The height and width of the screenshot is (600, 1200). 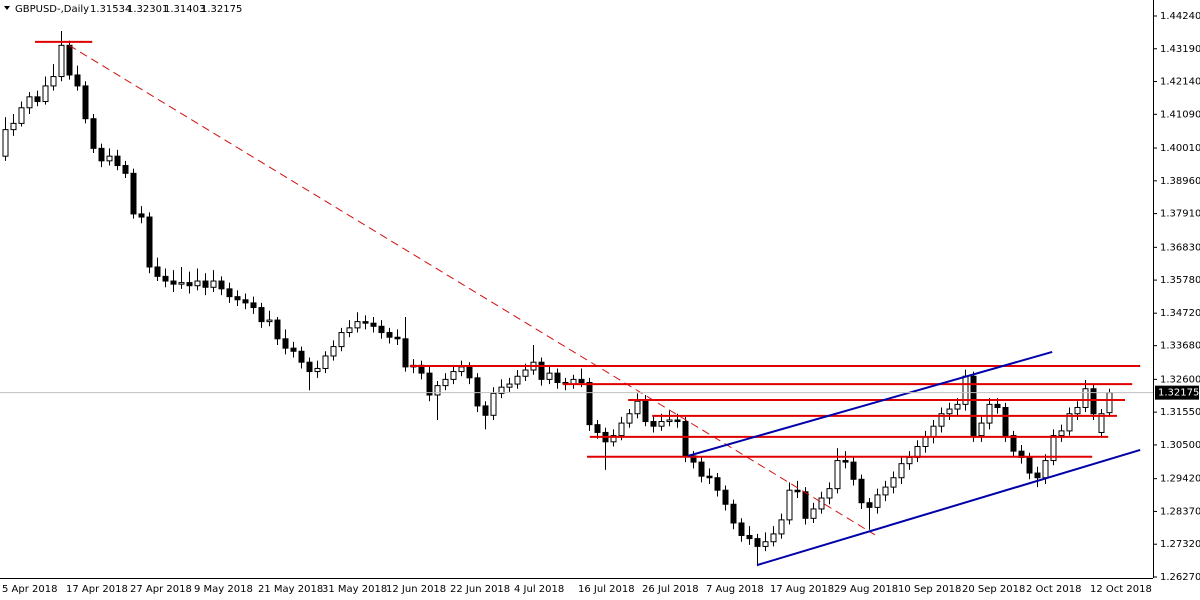 I want to click on x-tick-label: 26 Jul 2018, so click(x=670, y=589).